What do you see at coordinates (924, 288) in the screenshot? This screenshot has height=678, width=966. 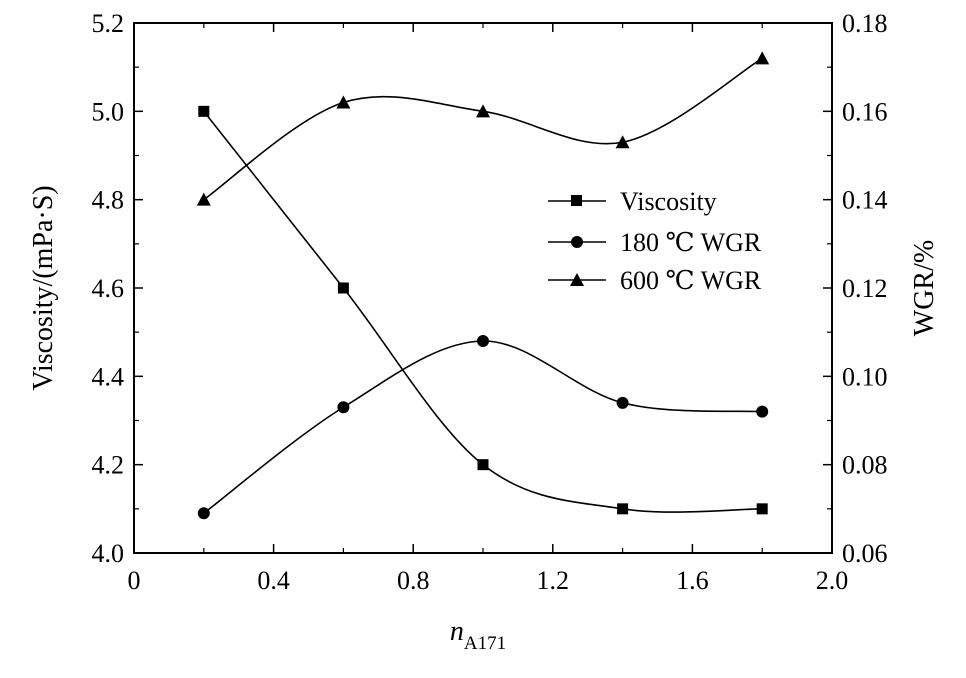 I see `y2-axis-title: WGR/%` at bounding box center [924, 288].